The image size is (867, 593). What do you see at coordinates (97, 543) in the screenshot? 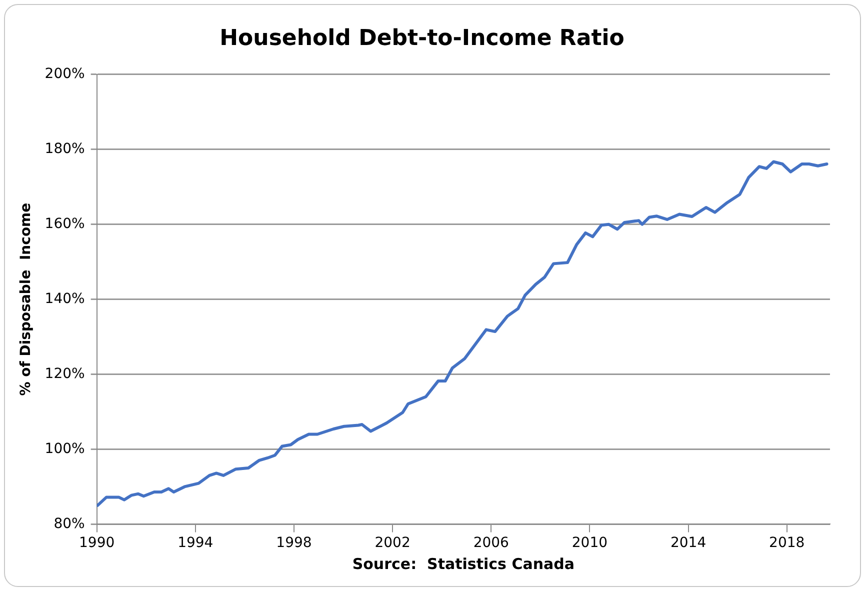
I see `x-tick-label: 1990` at bounding box center [97, 543].